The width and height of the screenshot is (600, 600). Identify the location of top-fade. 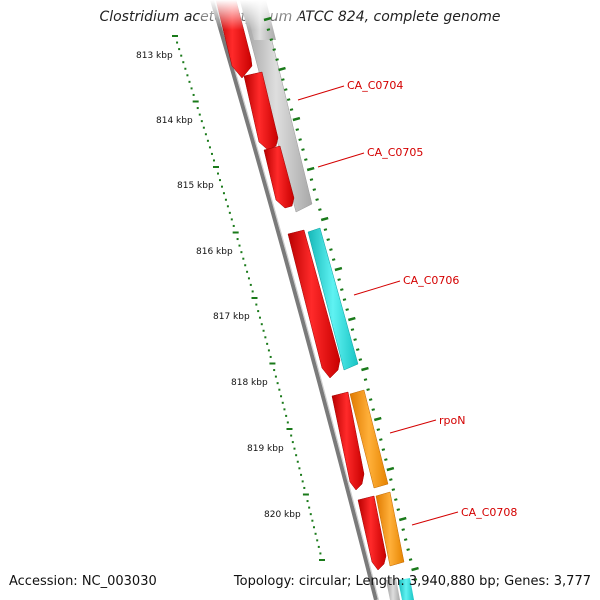
(250, 15).